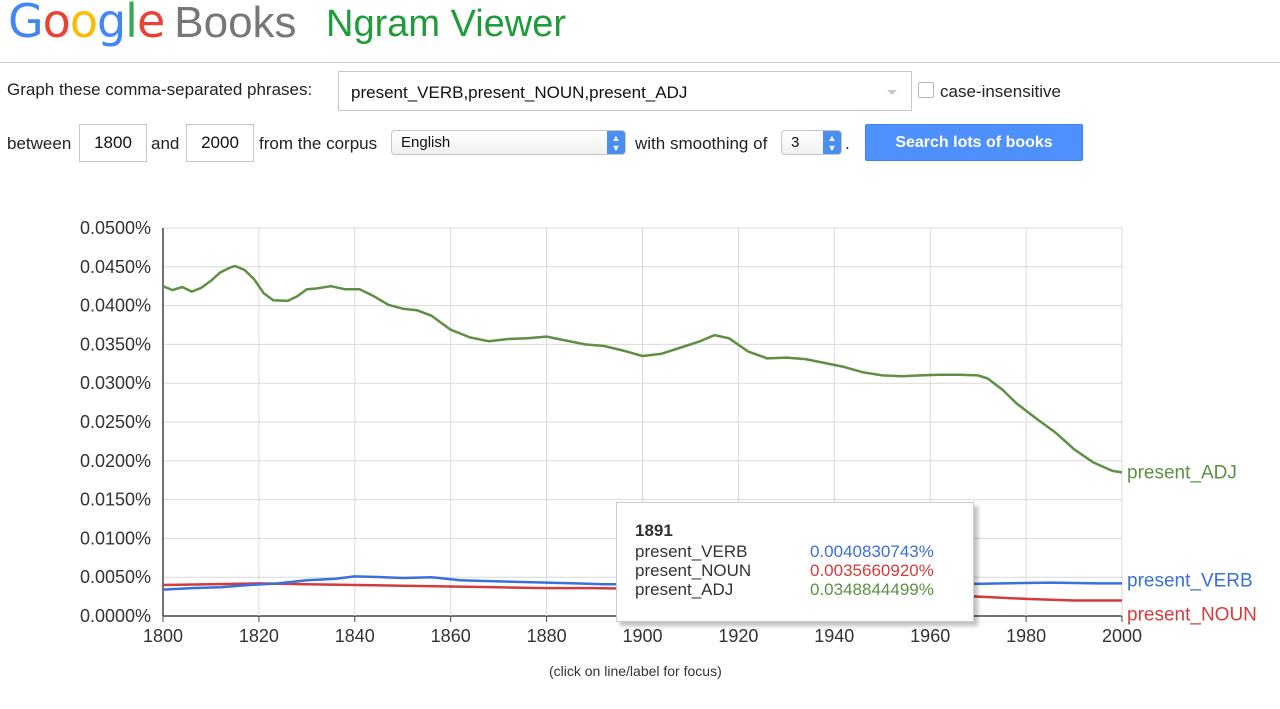  Describe the element at coordinates (39, 143) in the screenshot. I see `between-label: between` at that location.